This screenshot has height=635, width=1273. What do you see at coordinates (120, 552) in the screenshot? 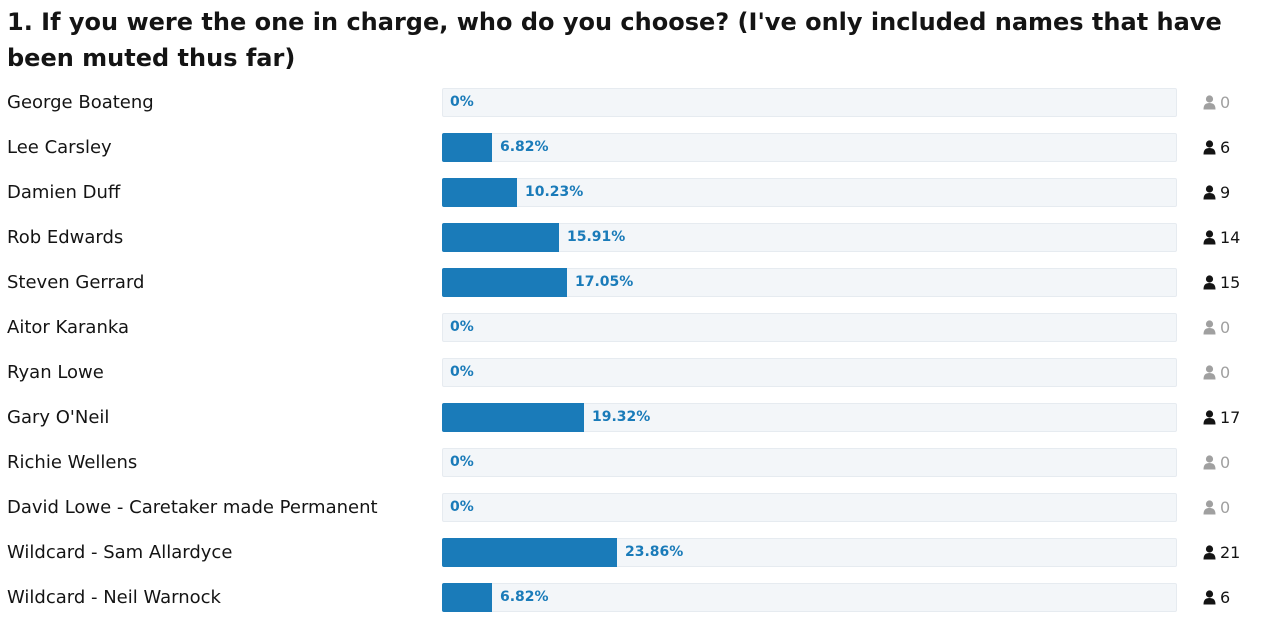
I see `choice-label: Wildcard - Sam Allardyce` at bounding box center [120, 552].